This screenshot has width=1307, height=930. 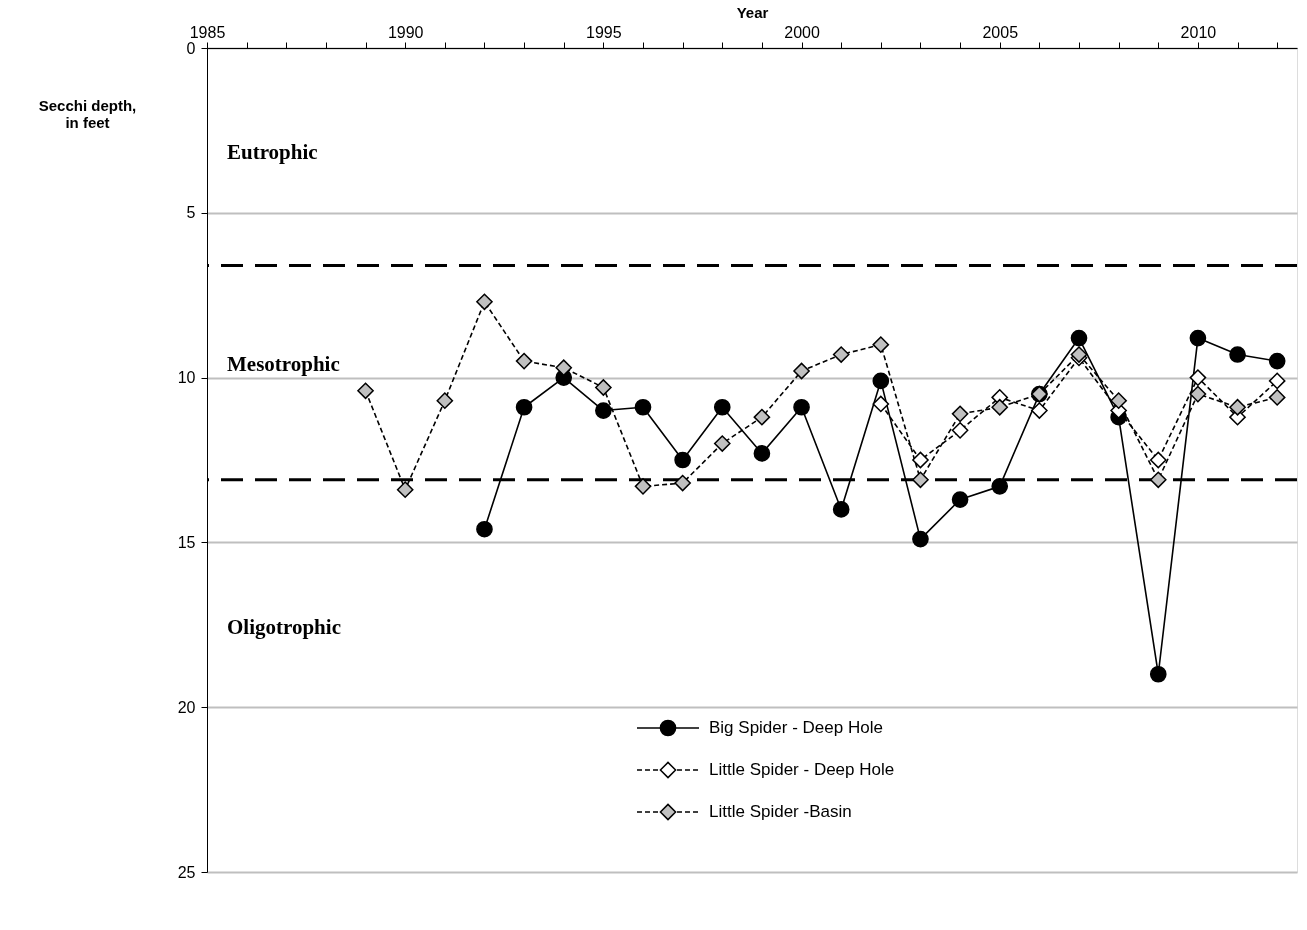 I want to click on y-tick-label: 0, so click(x=191, y=48).